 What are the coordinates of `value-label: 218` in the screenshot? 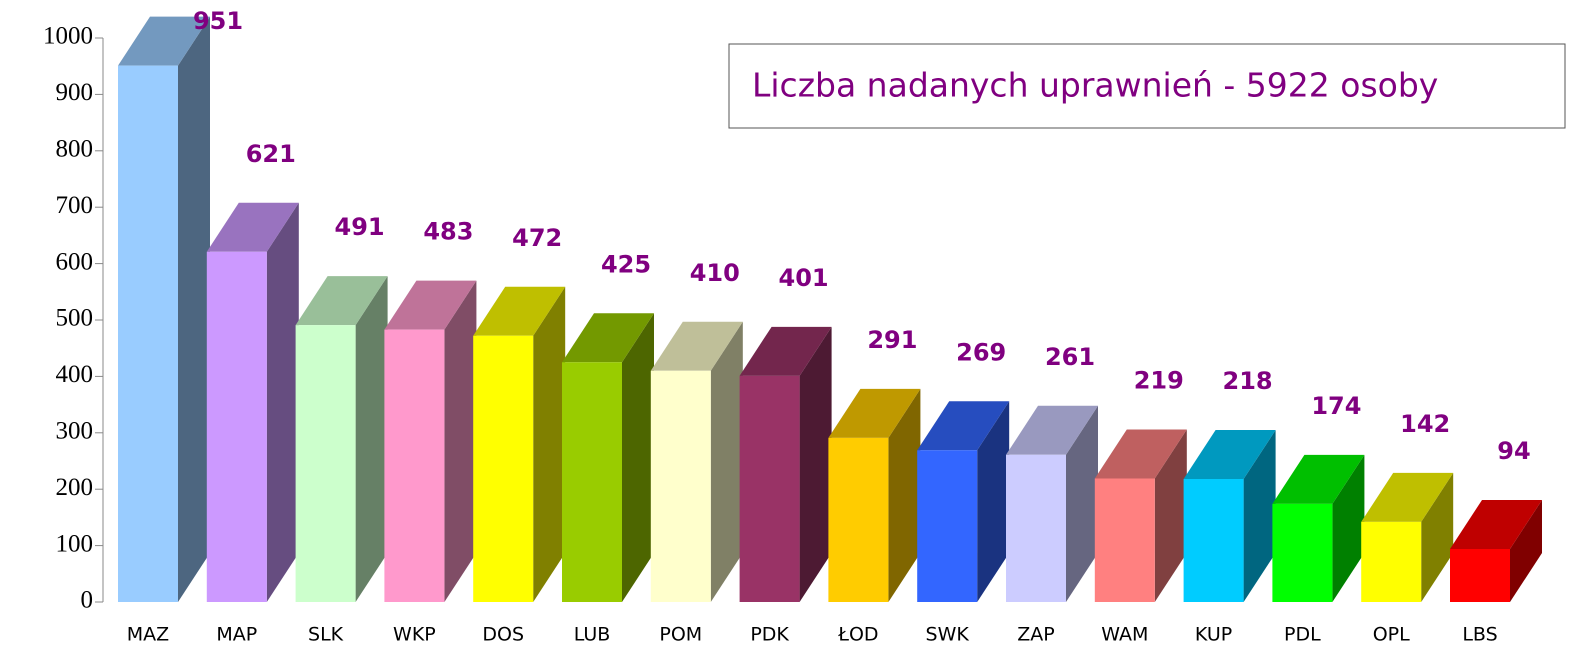 It's located at (1248, 381).